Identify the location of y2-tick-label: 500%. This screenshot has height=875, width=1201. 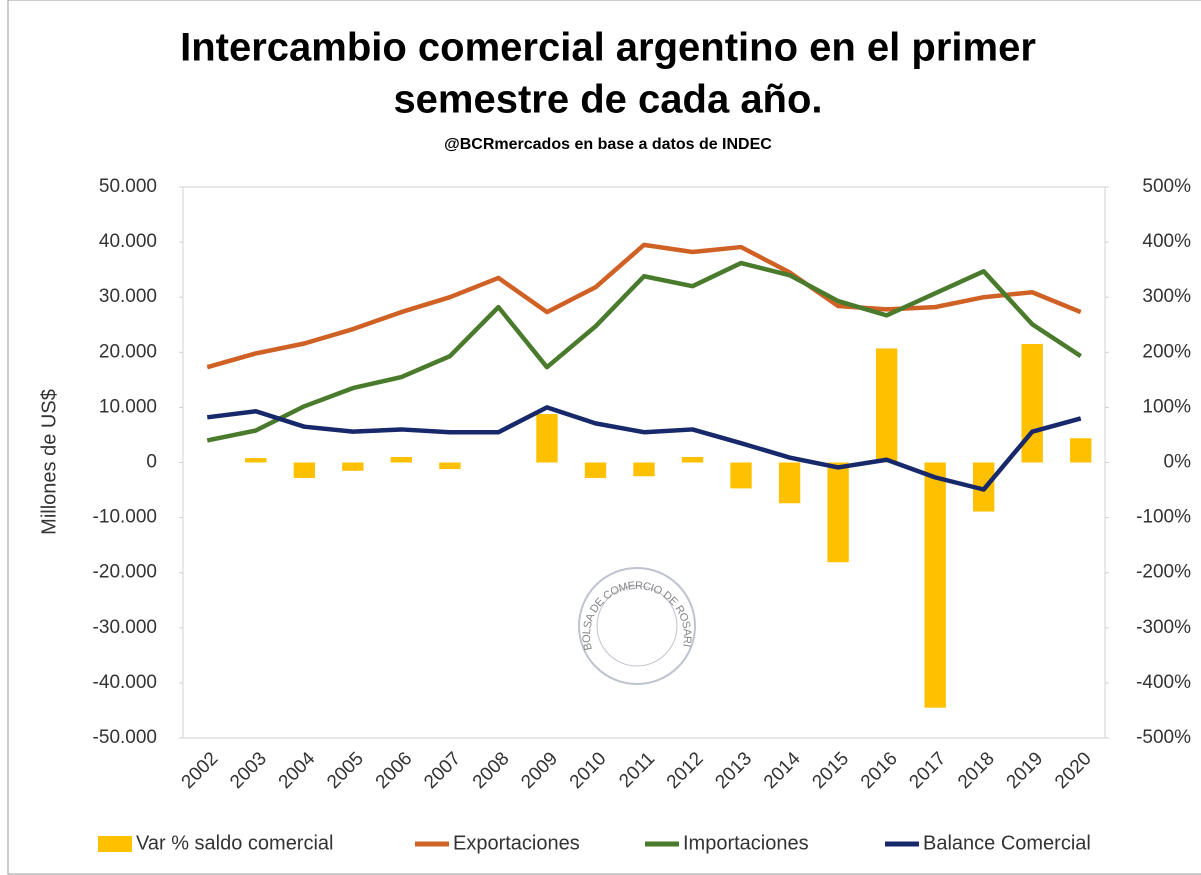
(1166, 186).